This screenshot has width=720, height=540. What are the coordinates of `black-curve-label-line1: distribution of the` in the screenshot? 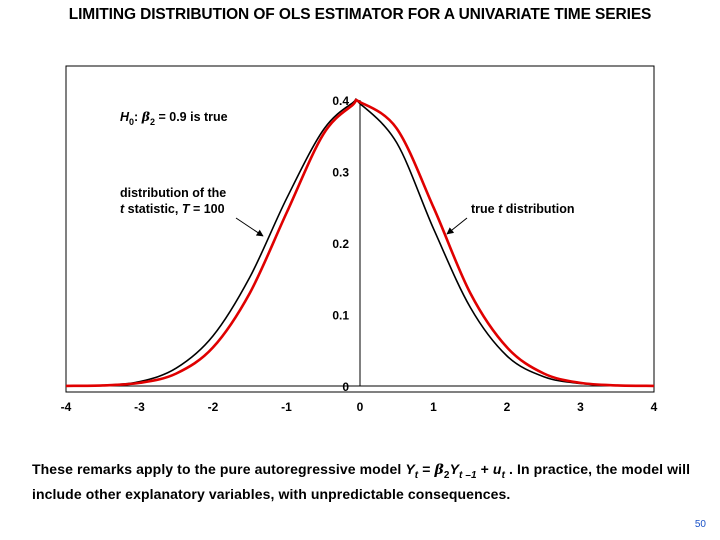 It's located at (173, 193).